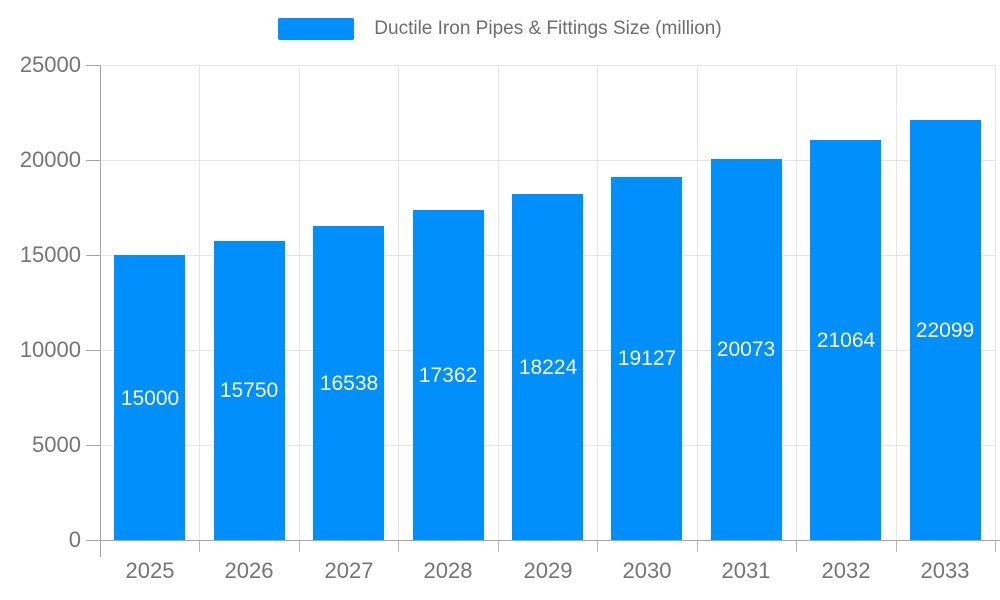  I want to click on bar-value-label: 22099, so click(945, 330).